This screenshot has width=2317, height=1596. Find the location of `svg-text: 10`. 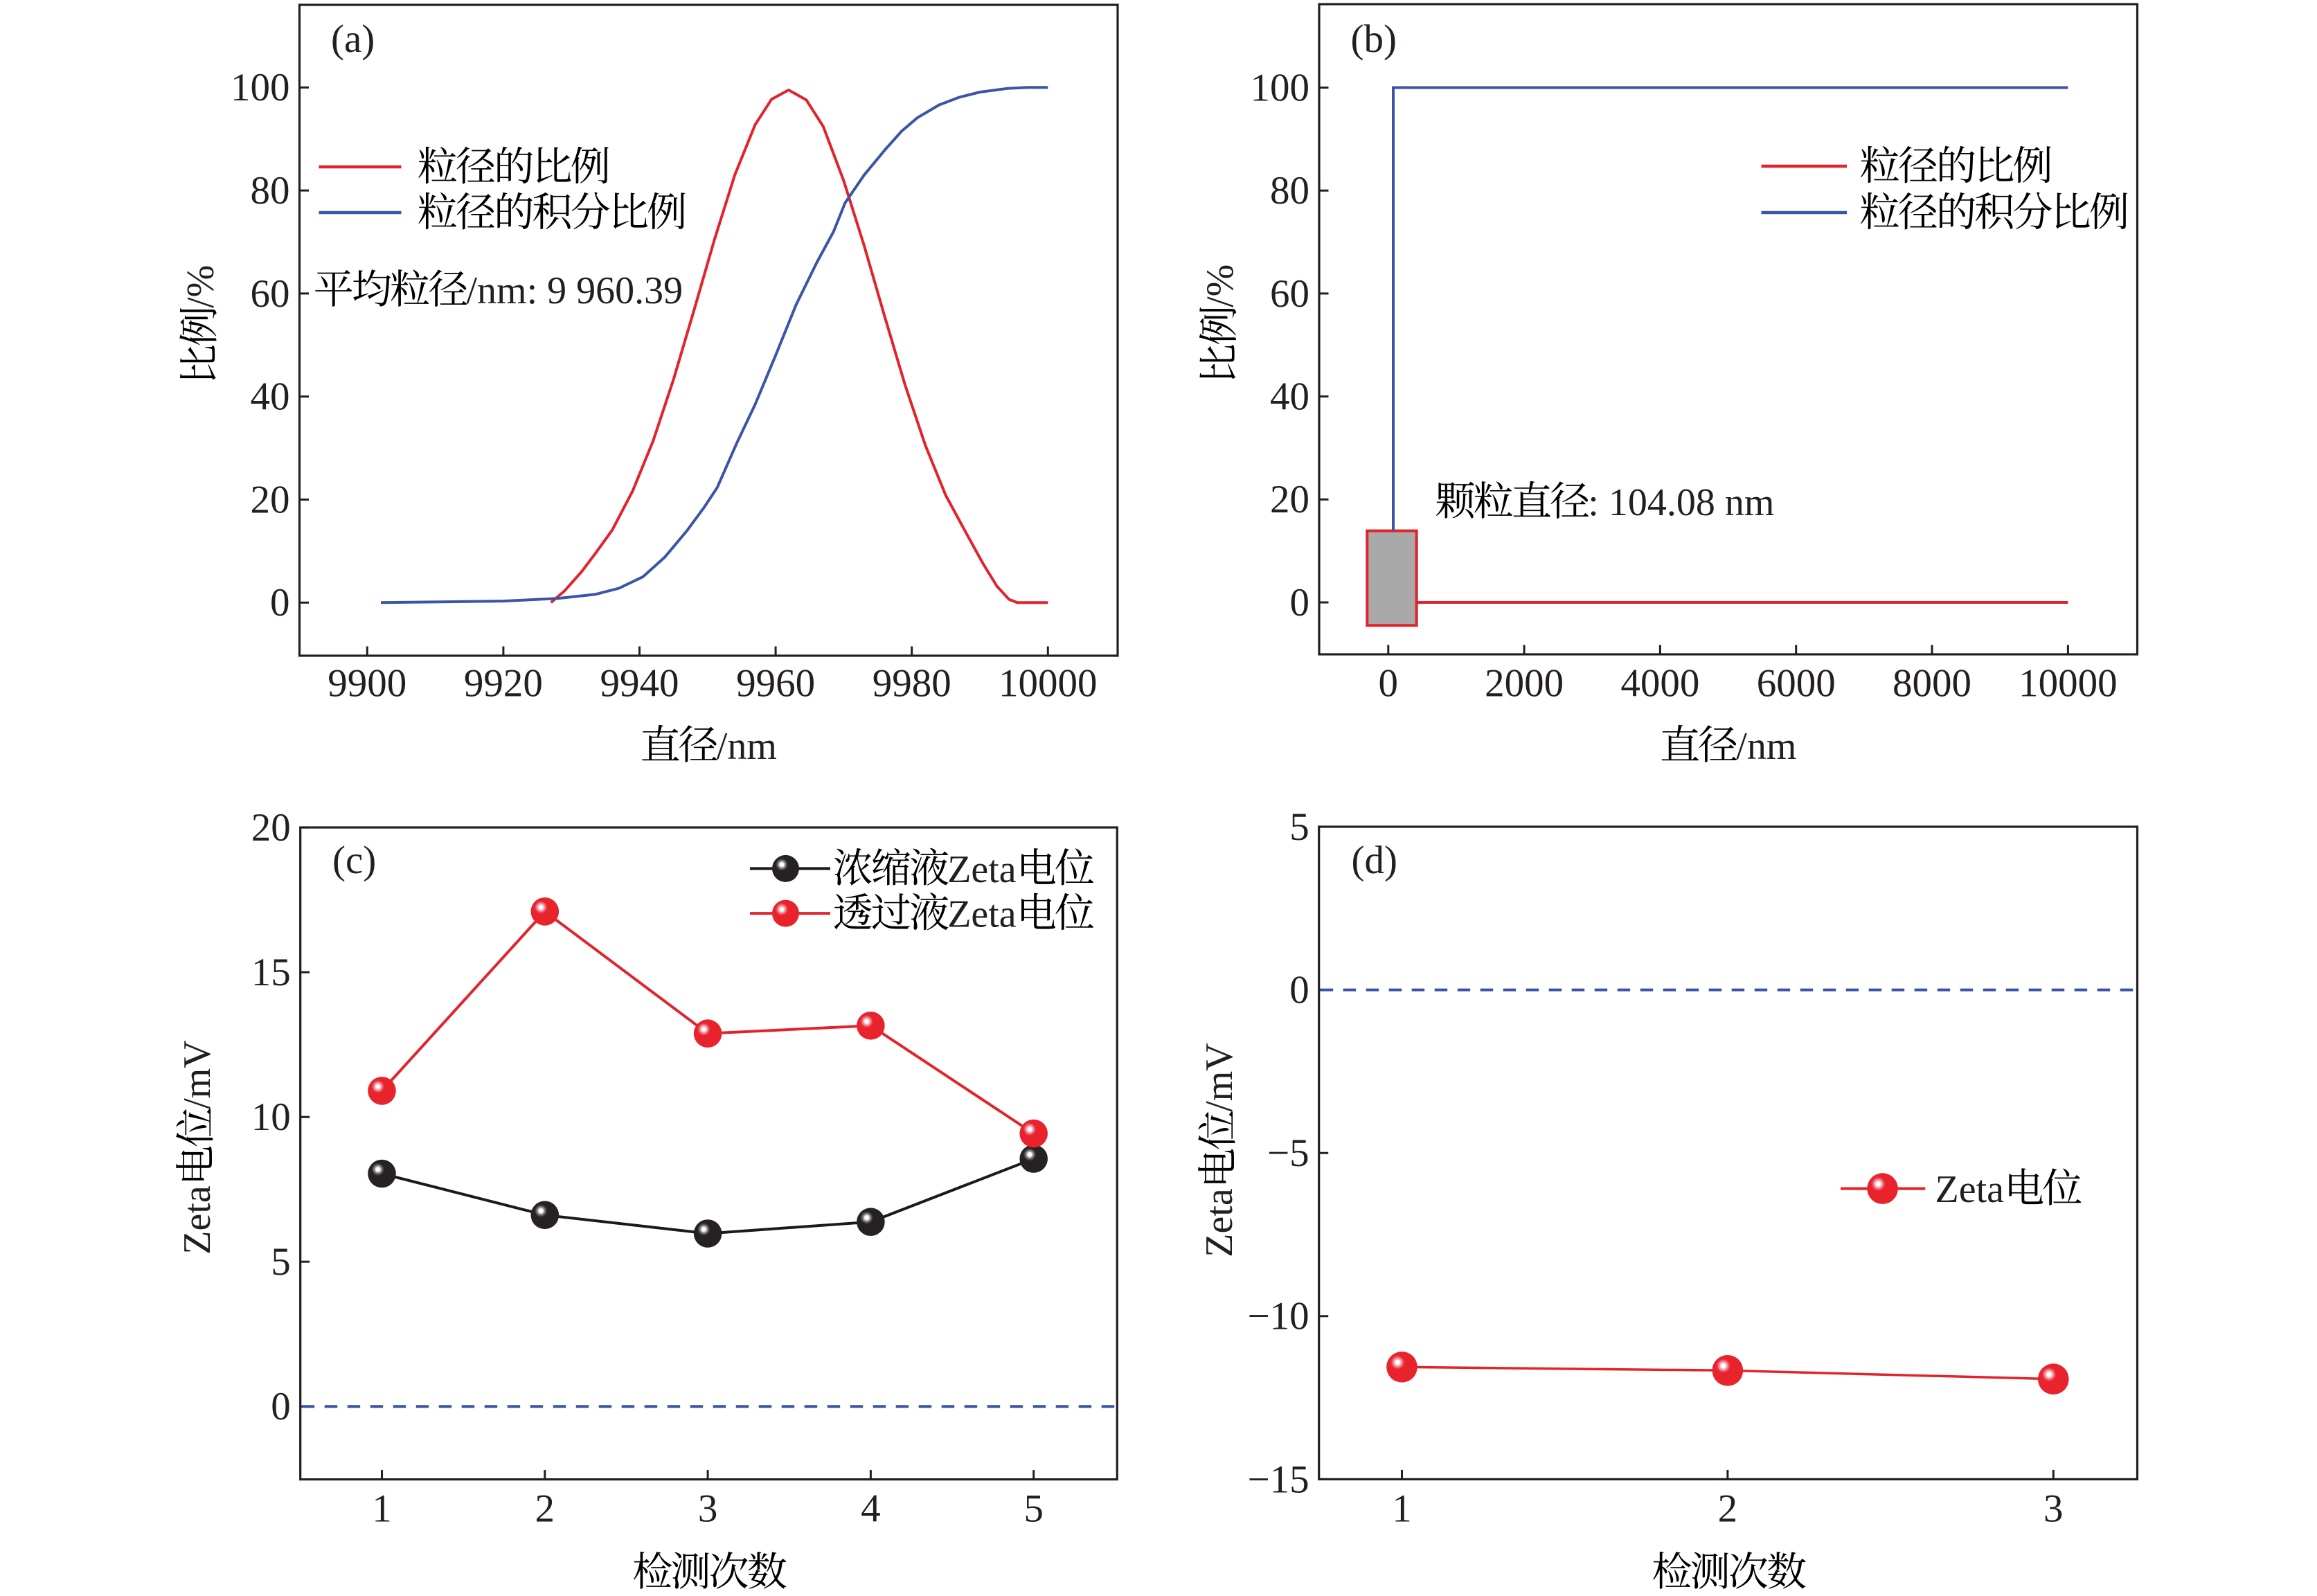

svg-text: 10 is located at coordinates (271, 1117).